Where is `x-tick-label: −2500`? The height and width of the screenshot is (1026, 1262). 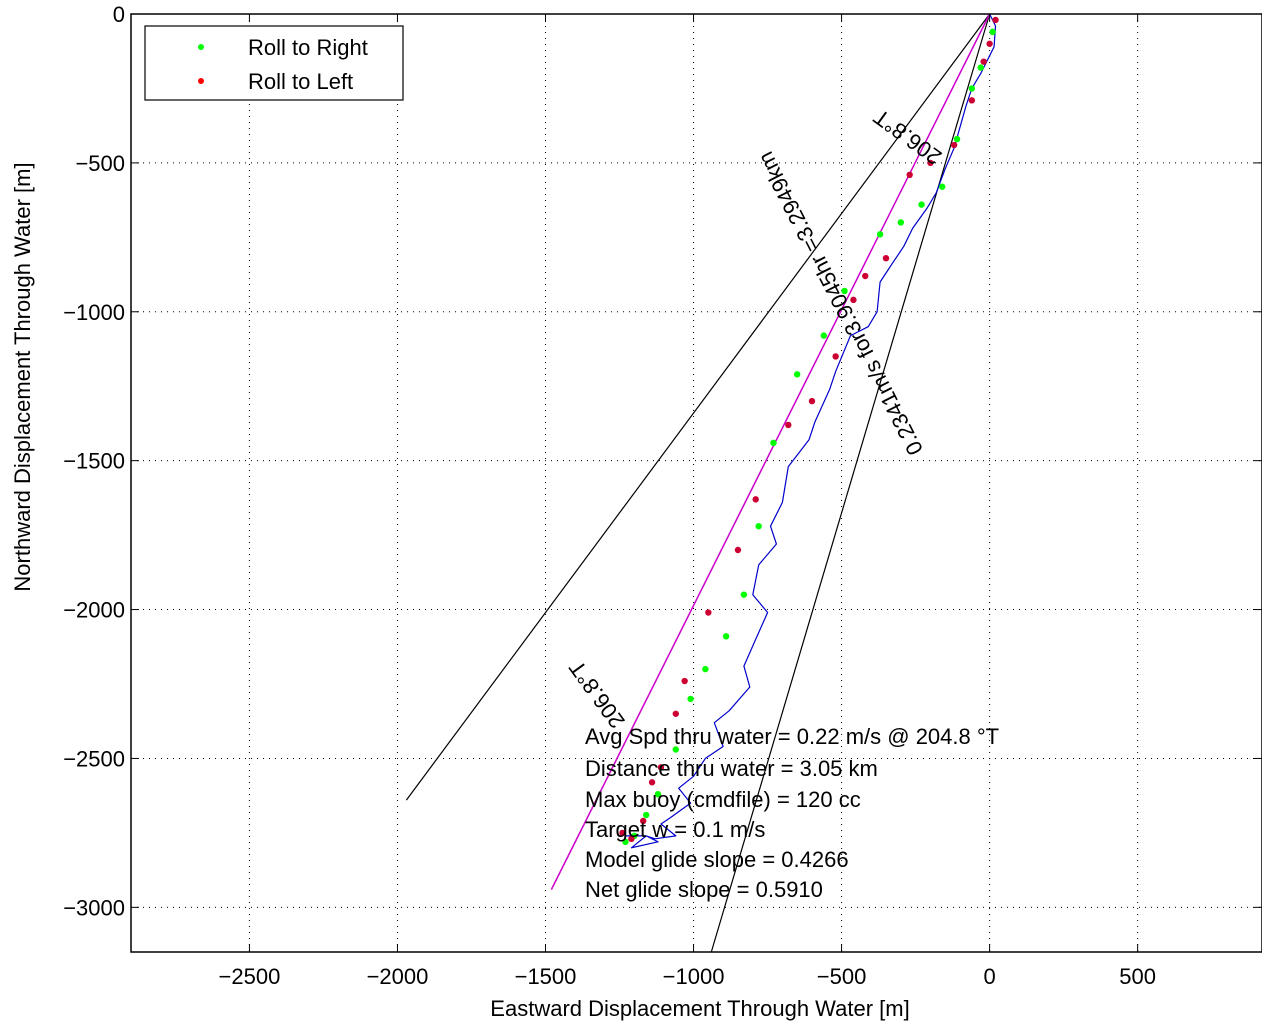 x-tick-label: −2500 is located at coordinates (250, 976).